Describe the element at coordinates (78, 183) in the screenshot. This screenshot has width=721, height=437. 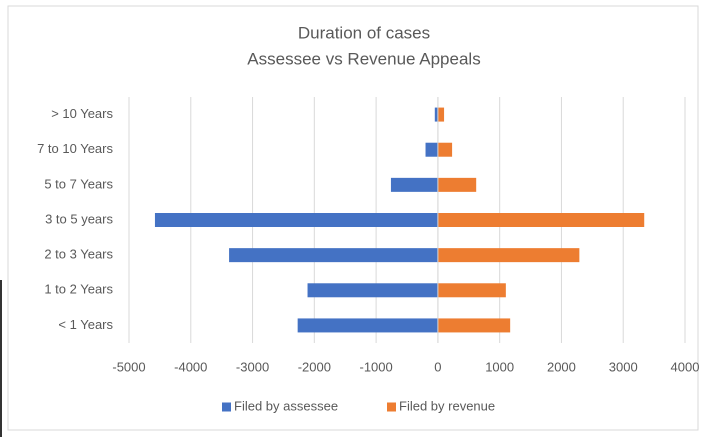
I see `y-tick-label: 5 to 7 Years` at that location.